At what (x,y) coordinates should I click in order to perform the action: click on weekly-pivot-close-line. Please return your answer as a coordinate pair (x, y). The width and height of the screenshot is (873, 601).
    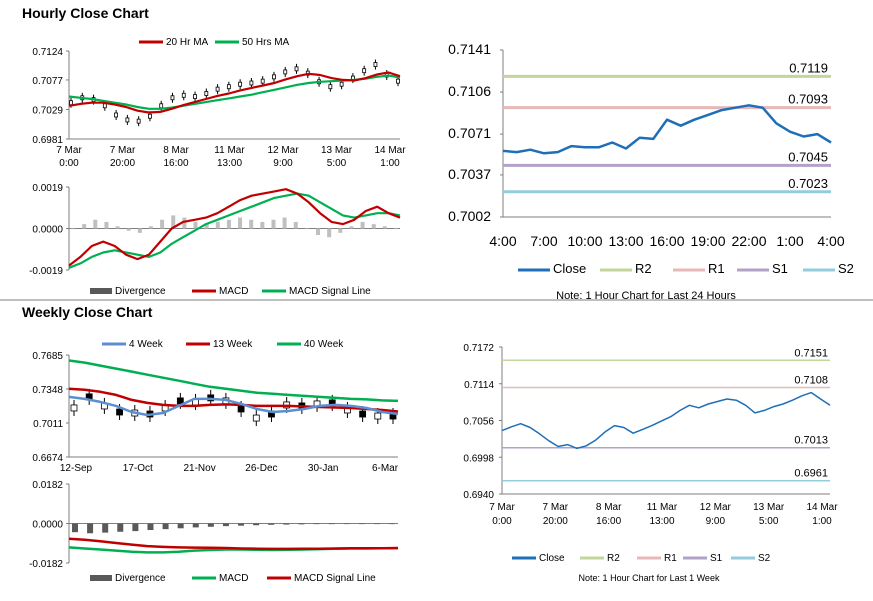
    Looking at the image, I should click on (666, 420).